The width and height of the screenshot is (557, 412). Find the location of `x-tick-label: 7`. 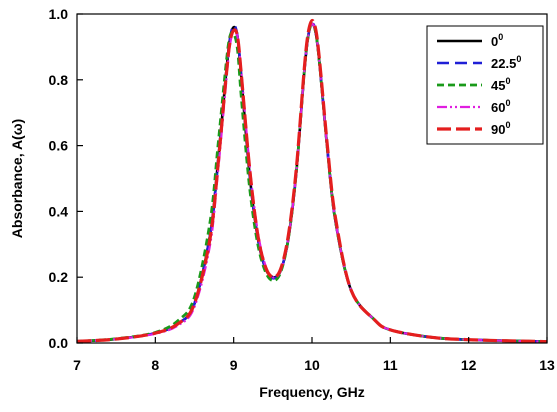

x-tick-label: 7 is located at coordinates (77, 365).